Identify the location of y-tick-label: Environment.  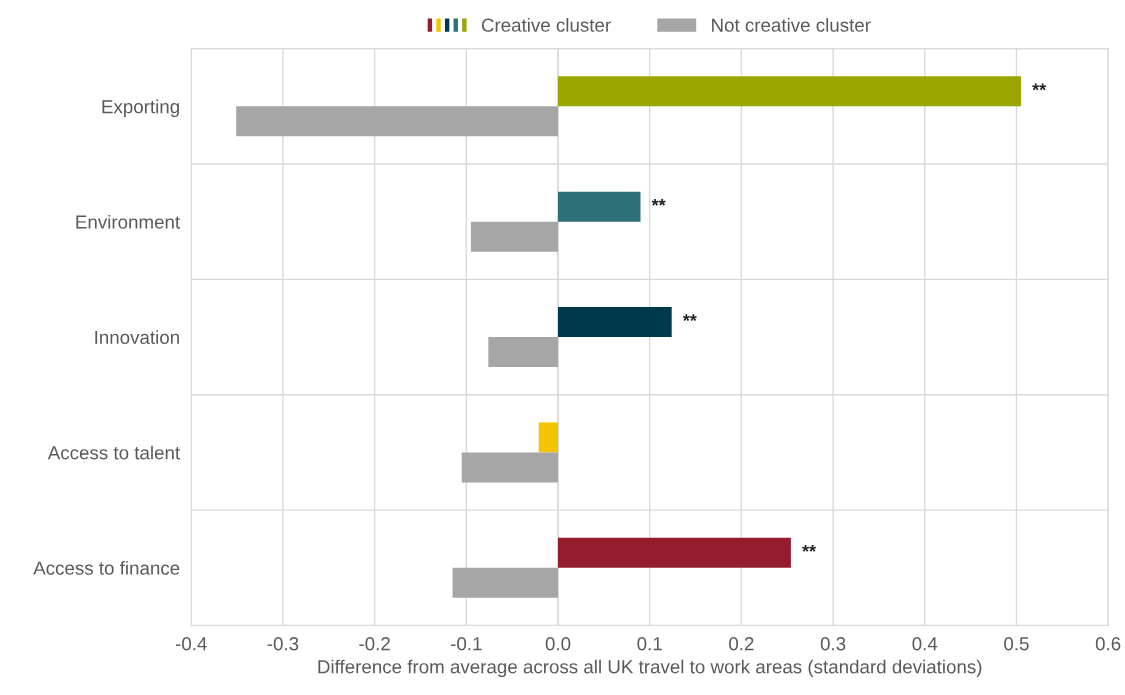
(128, 221).